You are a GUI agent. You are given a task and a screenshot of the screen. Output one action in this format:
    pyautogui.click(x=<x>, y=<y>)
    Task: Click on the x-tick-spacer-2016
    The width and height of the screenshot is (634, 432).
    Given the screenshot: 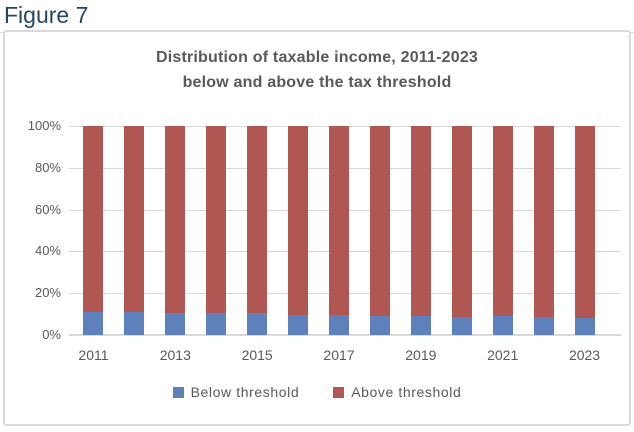 What is the action you would take?
    pyautogui.click(x=298, y=358)
    